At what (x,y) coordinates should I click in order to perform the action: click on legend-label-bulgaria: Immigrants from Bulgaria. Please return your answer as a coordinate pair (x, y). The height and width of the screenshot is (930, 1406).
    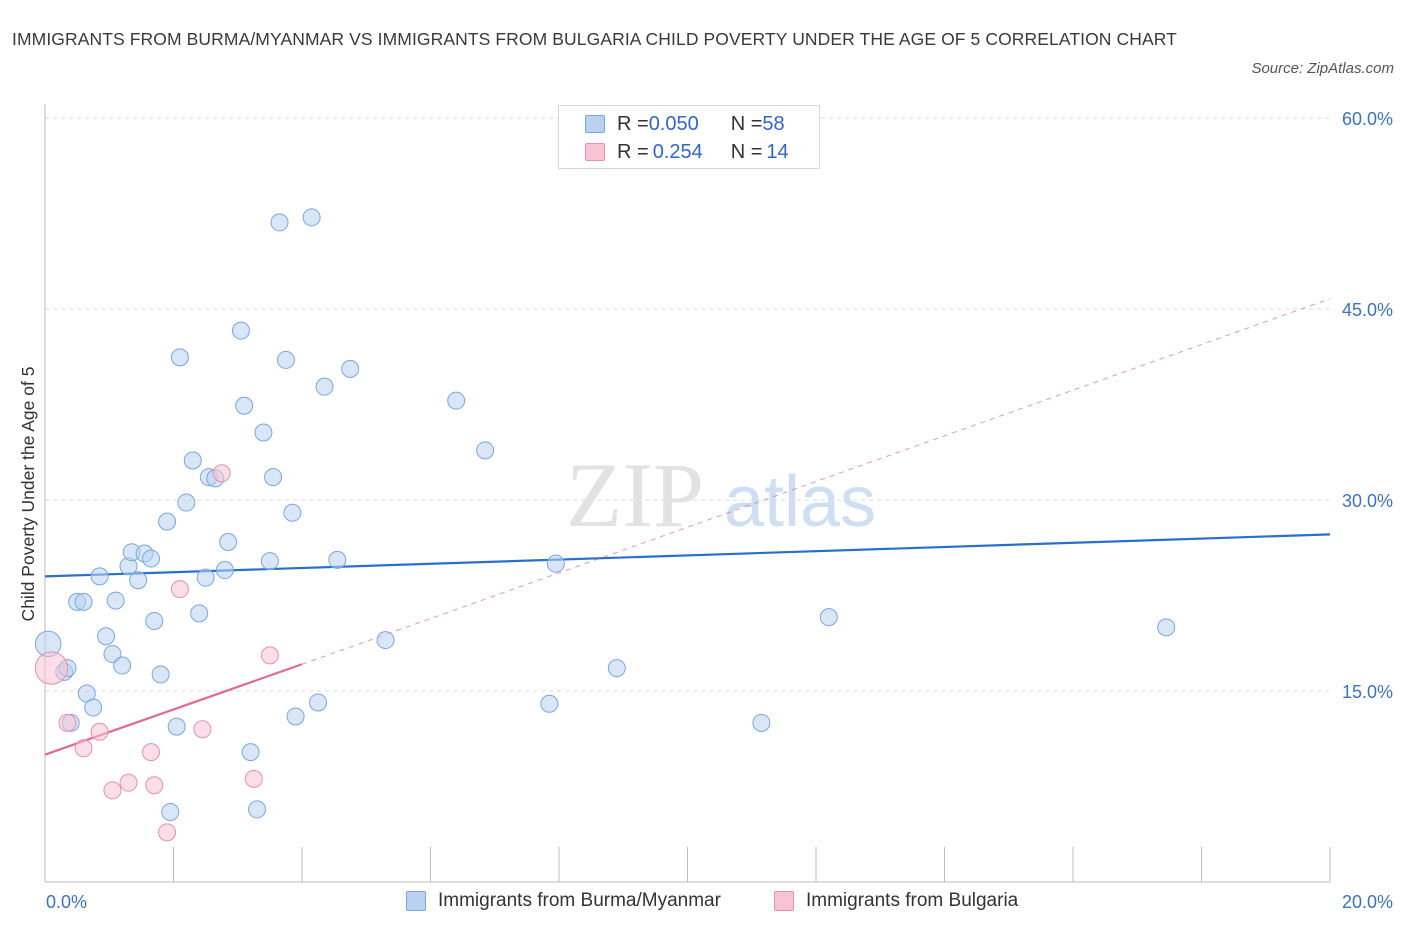
    Looking at the image, I should click on (912, 900).